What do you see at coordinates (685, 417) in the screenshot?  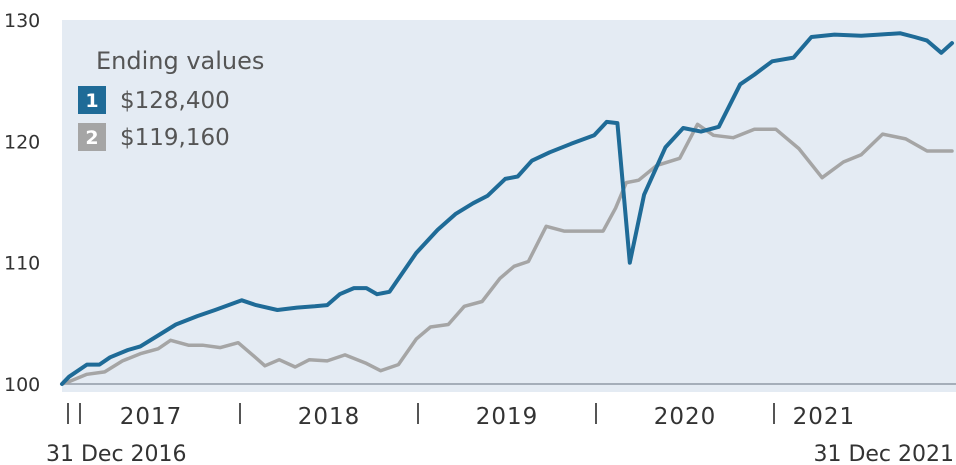 I see `x-tick-label: 2020` at bounding box center [685, 417].